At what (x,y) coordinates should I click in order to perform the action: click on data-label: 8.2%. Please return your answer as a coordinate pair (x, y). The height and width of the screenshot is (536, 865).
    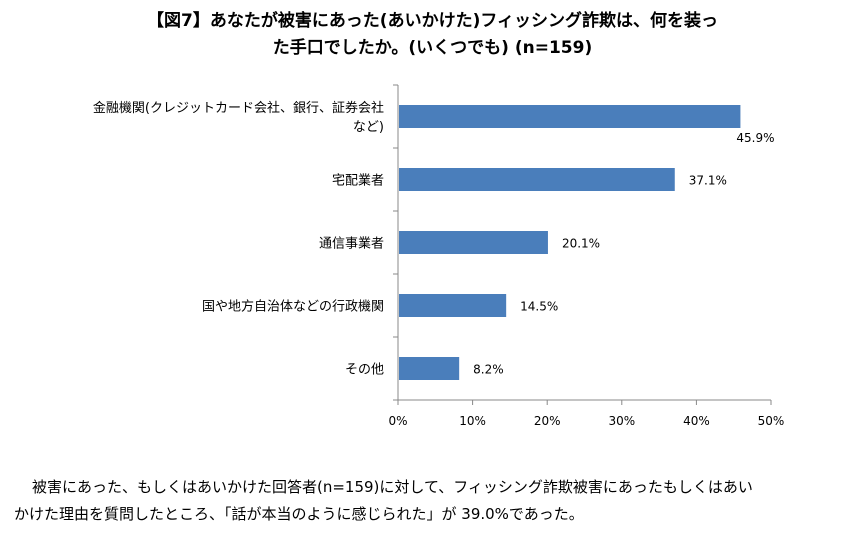
    Looking at the image, I should click on (488, 370).